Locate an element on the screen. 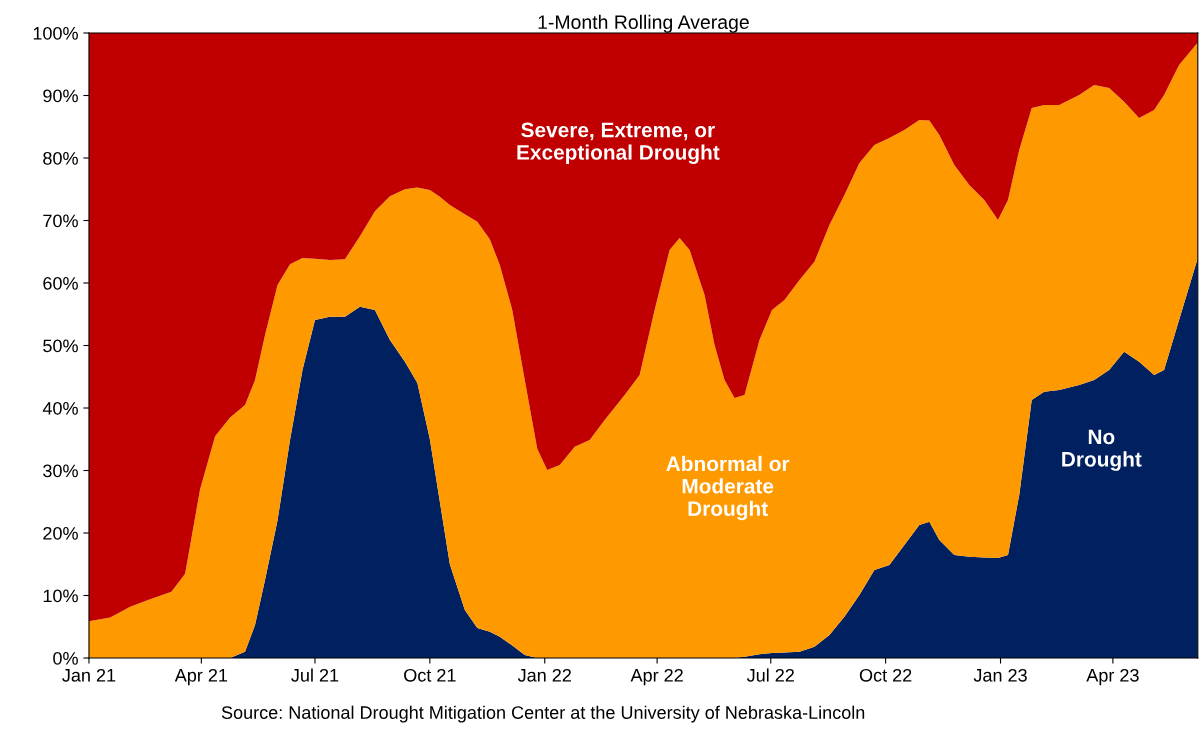  series-label: No Drought is located at coordinates (1102, 450).